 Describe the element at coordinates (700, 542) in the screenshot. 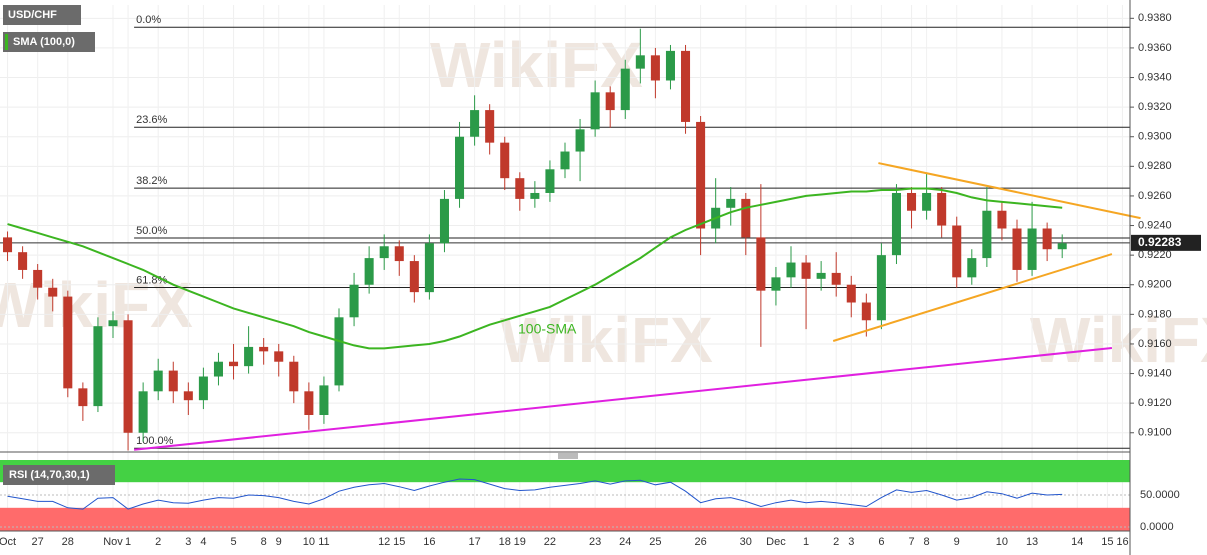

I see `x-tick-label: 26` at that location.